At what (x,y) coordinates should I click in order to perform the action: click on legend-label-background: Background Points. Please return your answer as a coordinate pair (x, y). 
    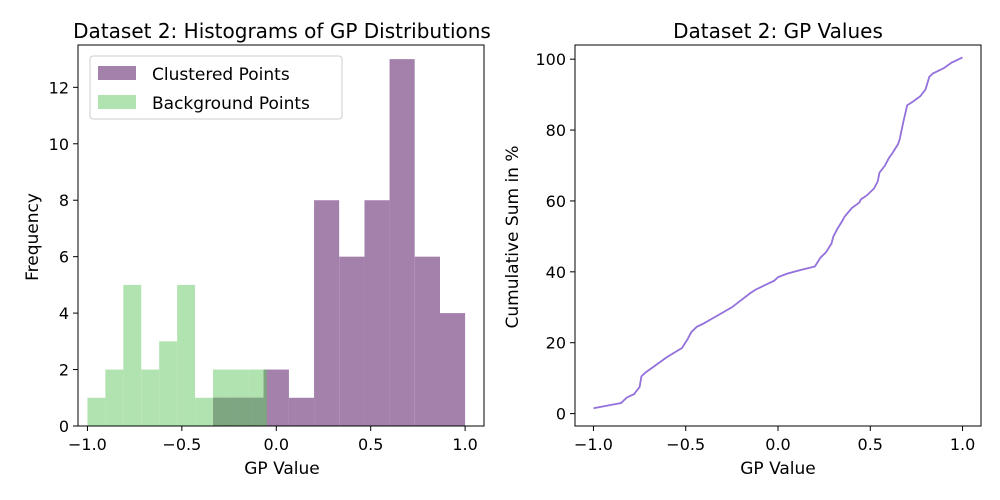
    Looking at the image, I should click on (231, 104).